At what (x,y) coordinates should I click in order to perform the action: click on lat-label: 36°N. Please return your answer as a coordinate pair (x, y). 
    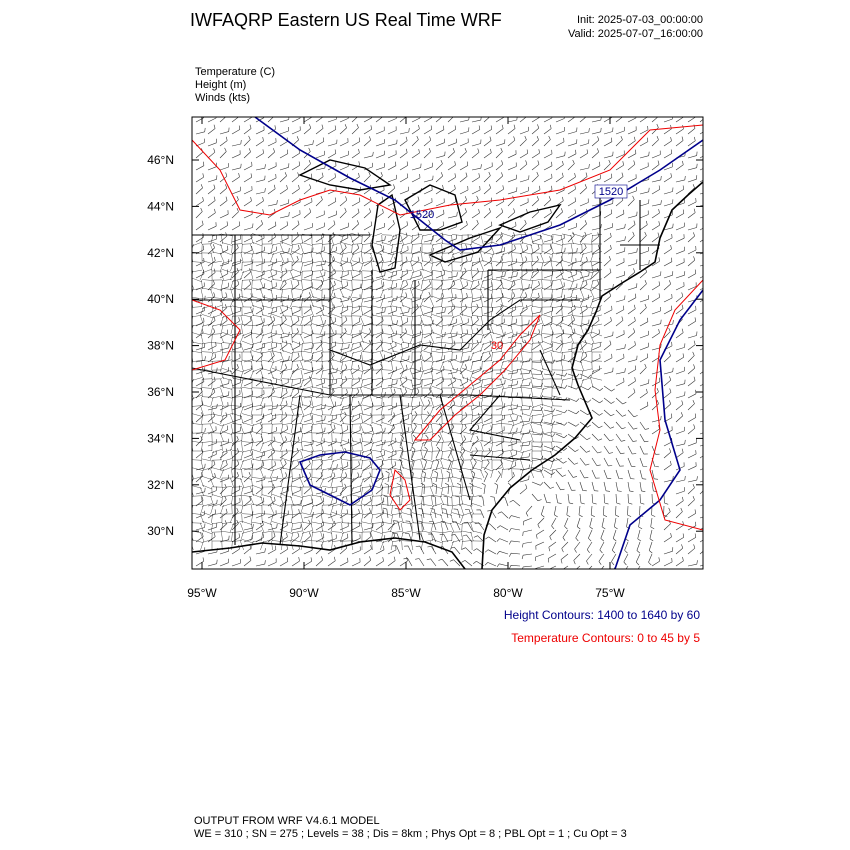
    Looking at the image, I should click on (160, 392).